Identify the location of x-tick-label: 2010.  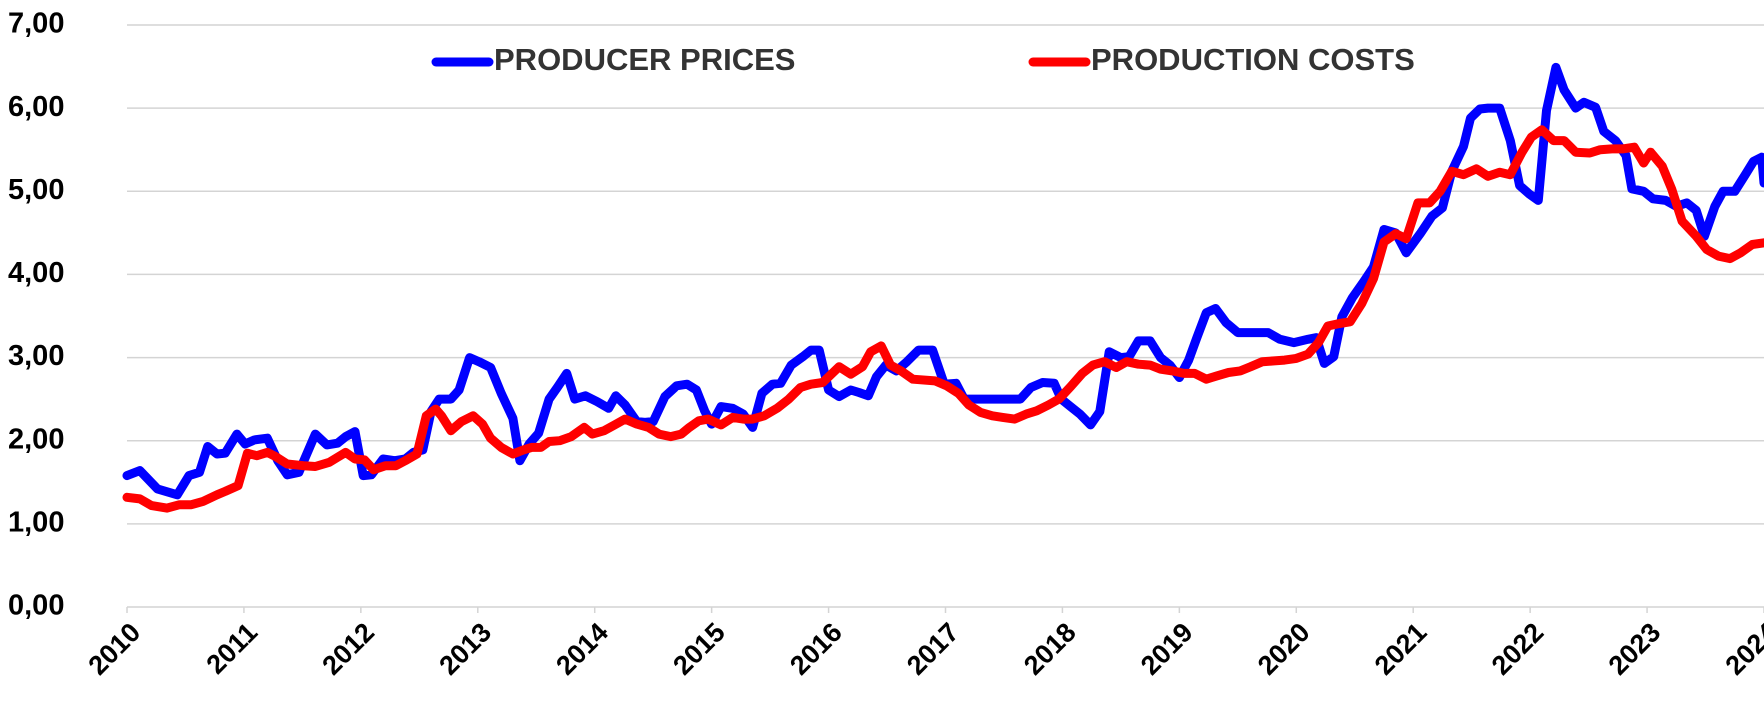
(115, 649).